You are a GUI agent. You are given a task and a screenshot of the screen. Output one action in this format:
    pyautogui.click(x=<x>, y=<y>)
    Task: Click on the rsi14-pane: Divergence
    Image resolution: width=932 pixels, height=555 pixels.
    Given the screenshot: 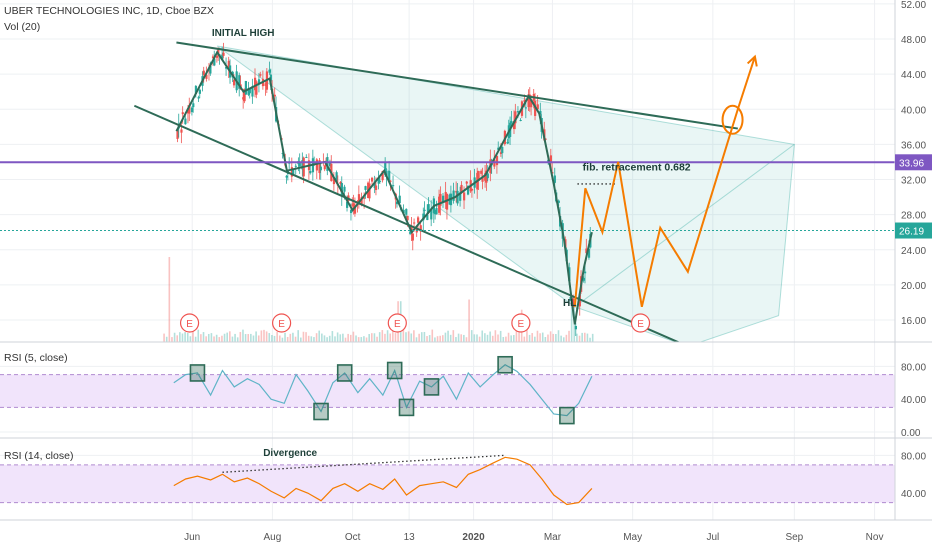 What is the action you would take?
    pyautogui.click(x=447, y=477)
    